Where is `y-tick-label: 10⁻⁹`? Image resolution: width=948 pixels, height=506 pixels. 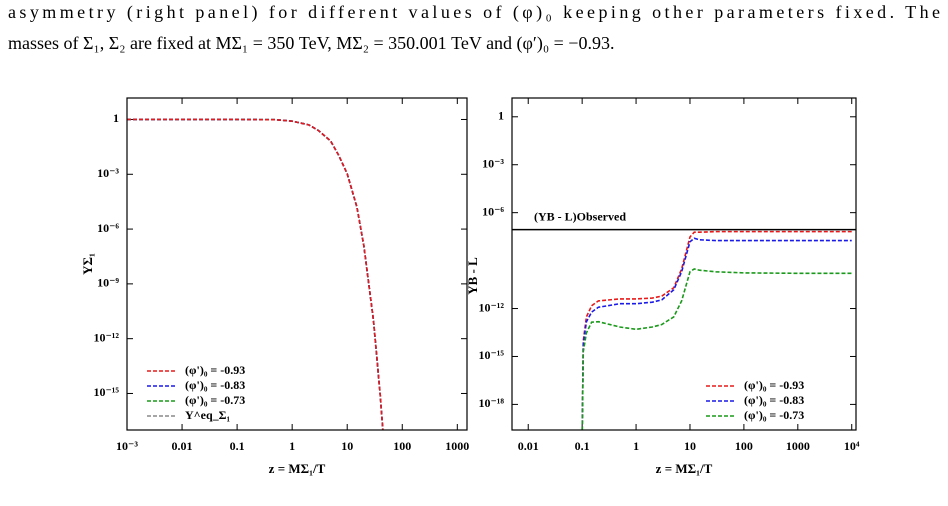
y-tick-label: 10⁻⁹ is located at coordinates (108, 283).